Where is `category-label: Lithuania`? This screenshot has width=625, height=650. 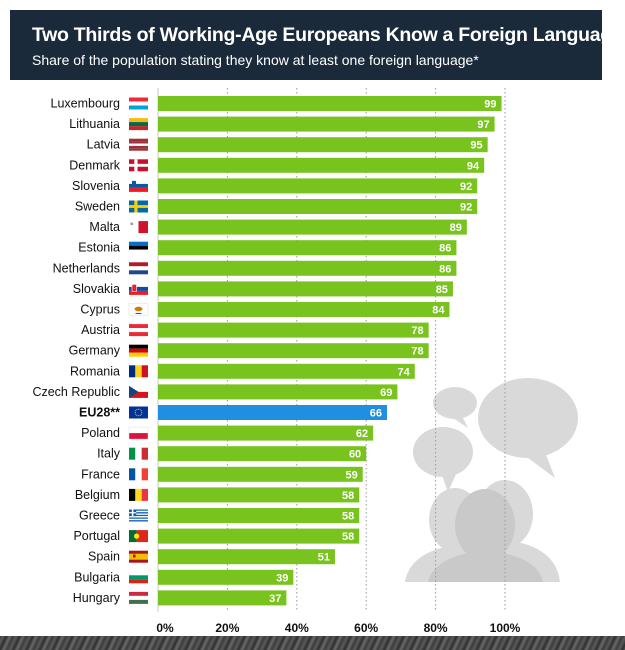 category-label: Lithuania is located at coordinates (94, 124).